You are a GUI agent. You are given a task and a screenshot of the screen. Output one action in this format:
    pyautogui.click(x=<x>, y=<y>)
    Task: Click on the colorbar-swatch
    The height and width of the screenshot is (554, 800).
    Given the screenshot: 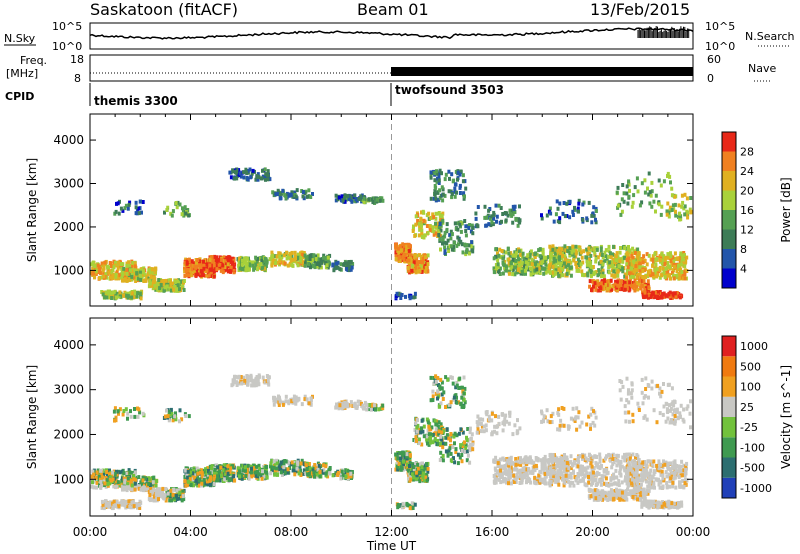 What is the action you would take?
    pyautogui.click(x=729, y=200)
    